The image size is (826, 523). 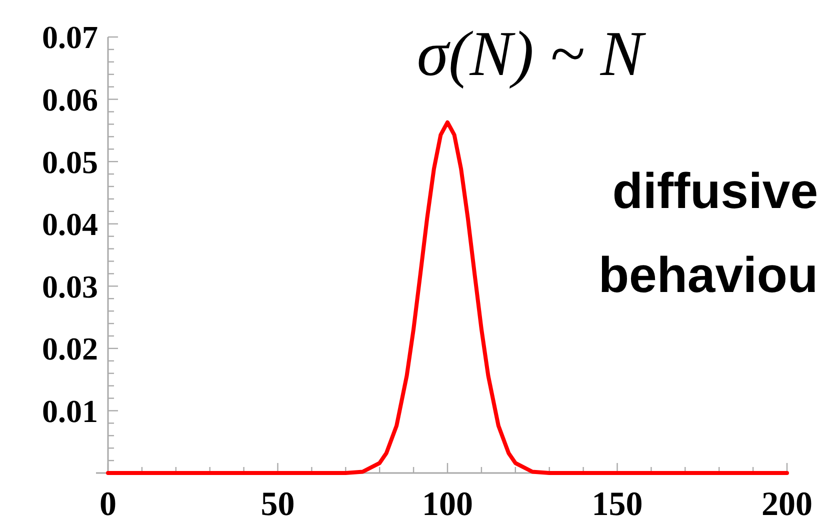 What do you see at coordinates (708, 275) in the screenshot?
I see `annotation: behaviou` at bounding box center [708, 275].